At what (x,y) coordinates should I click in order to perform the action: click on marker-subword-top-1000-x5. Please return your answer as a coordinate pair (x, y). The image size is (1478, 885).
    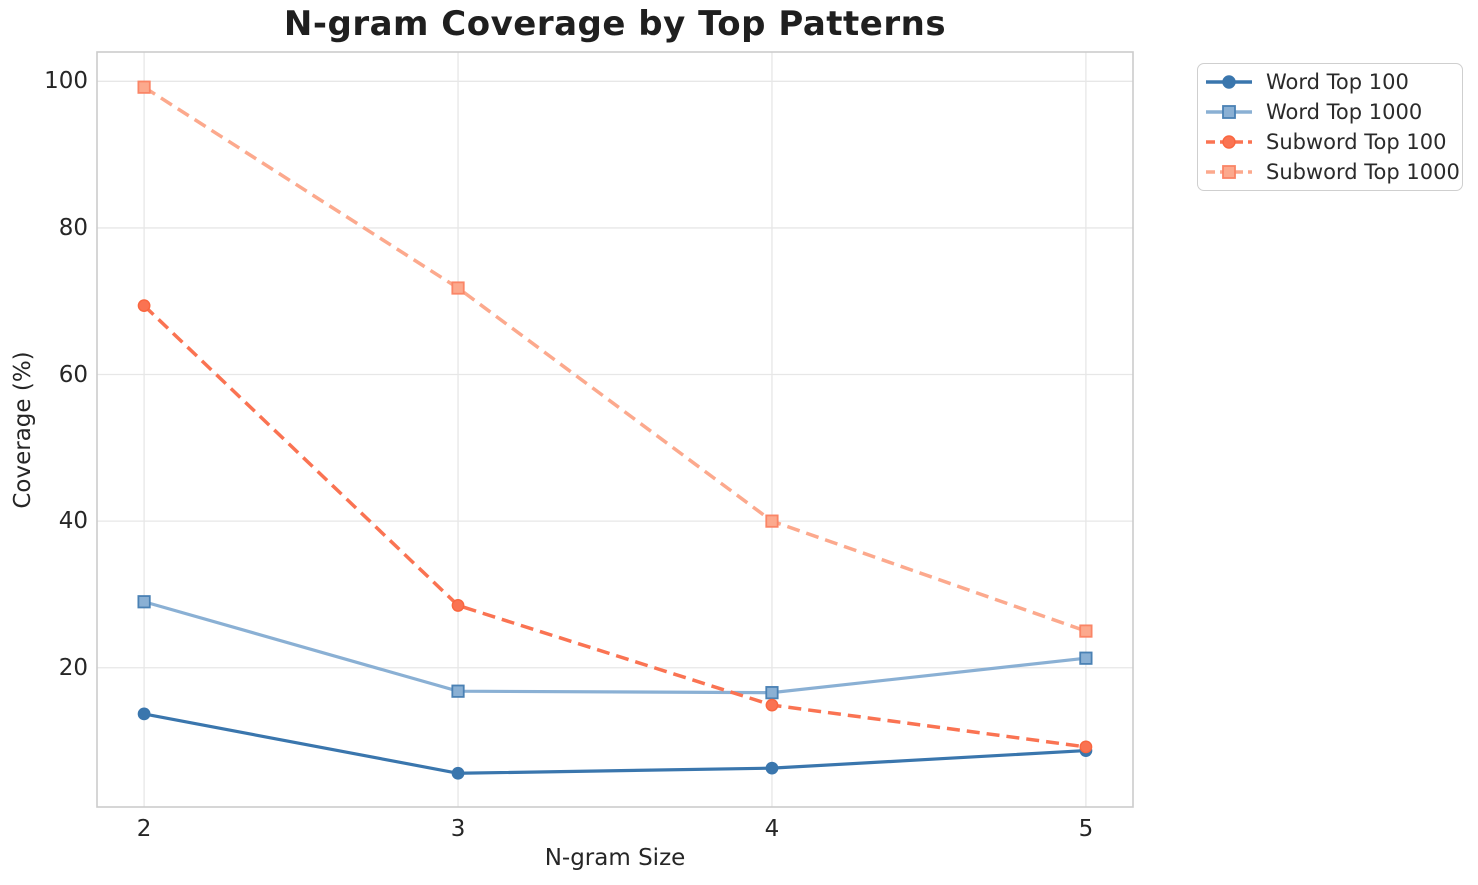
    Looking at the image, I should click on (1086, 631).